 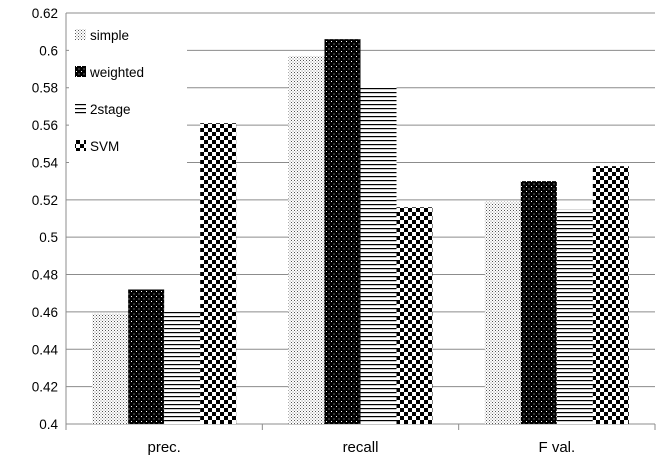 I want to click on legend-label-weighted: weighted, so click(x=116, y=72).